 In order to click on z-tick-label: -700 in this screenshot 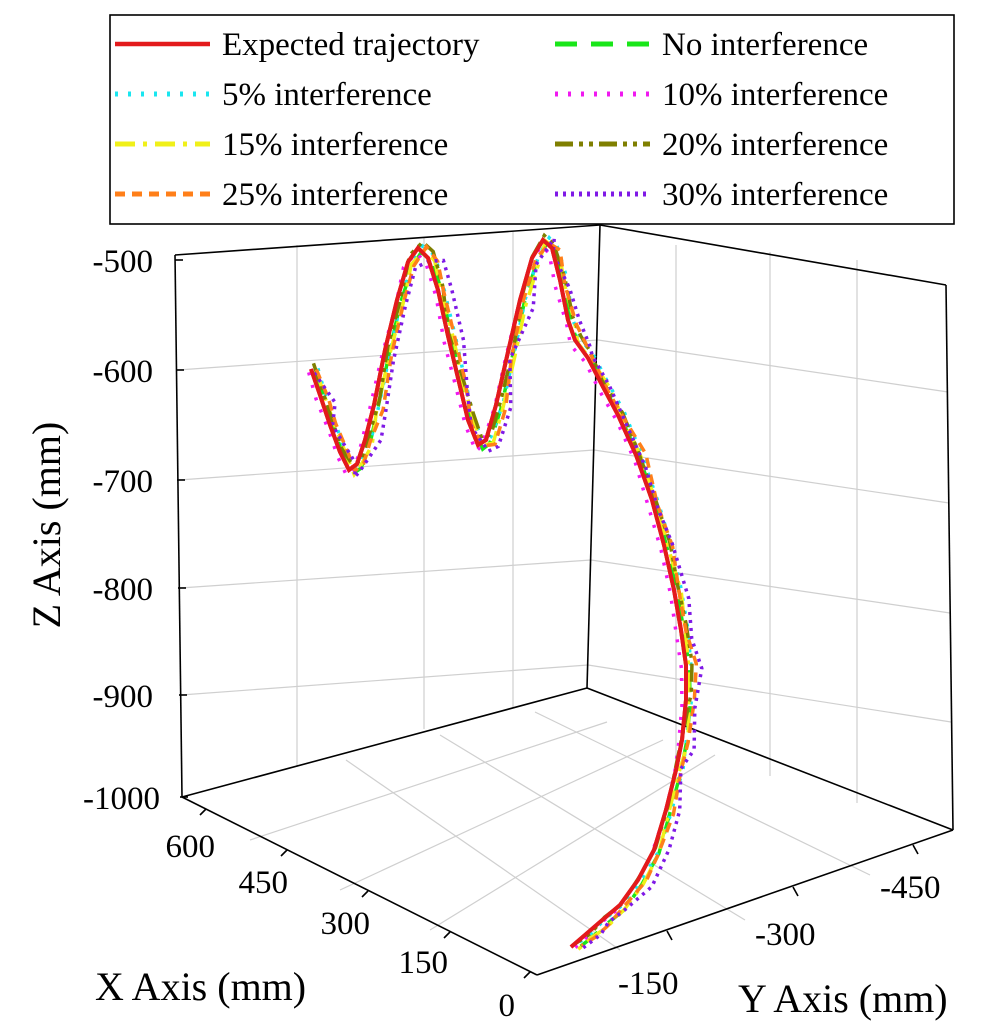, I will do `click(123, 482)`.